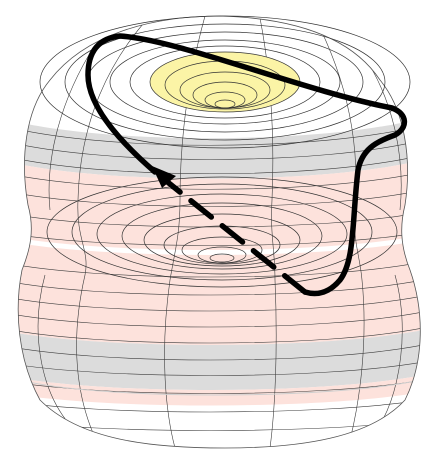 This screenshot has width=423, height=456. Describe the element at coordinates (164, 177) in the screenshot. I see `loop-direction-arrowhead-icon` at that location.